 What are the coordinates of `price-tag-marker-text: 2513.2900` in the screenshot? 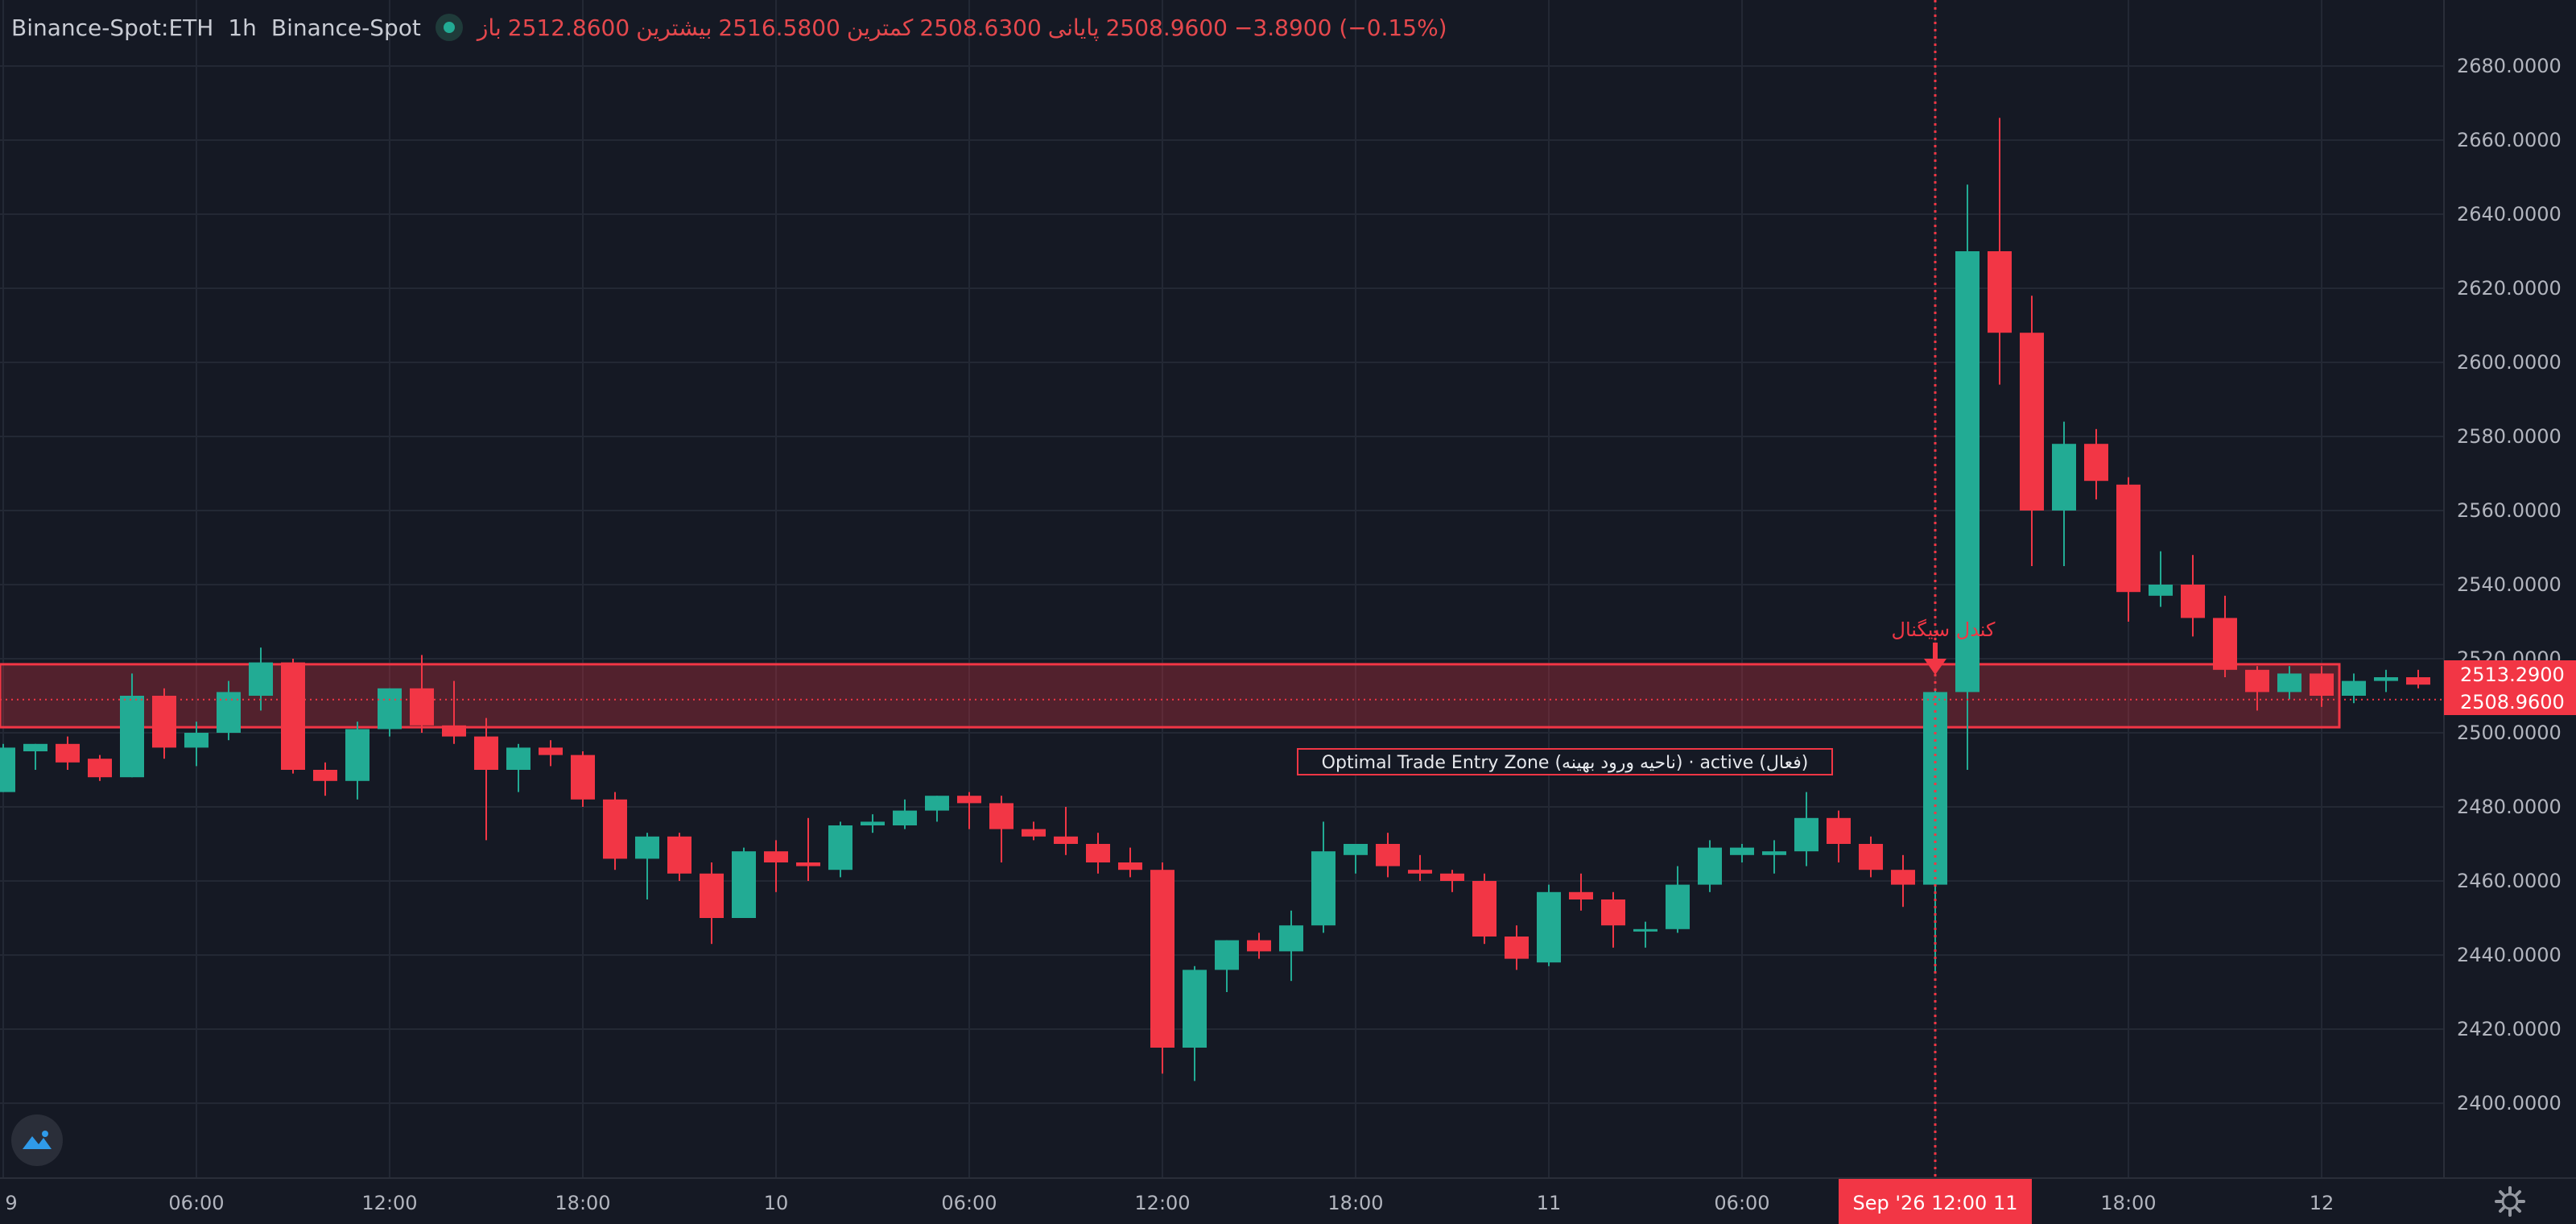 It's located at (2512, 675).